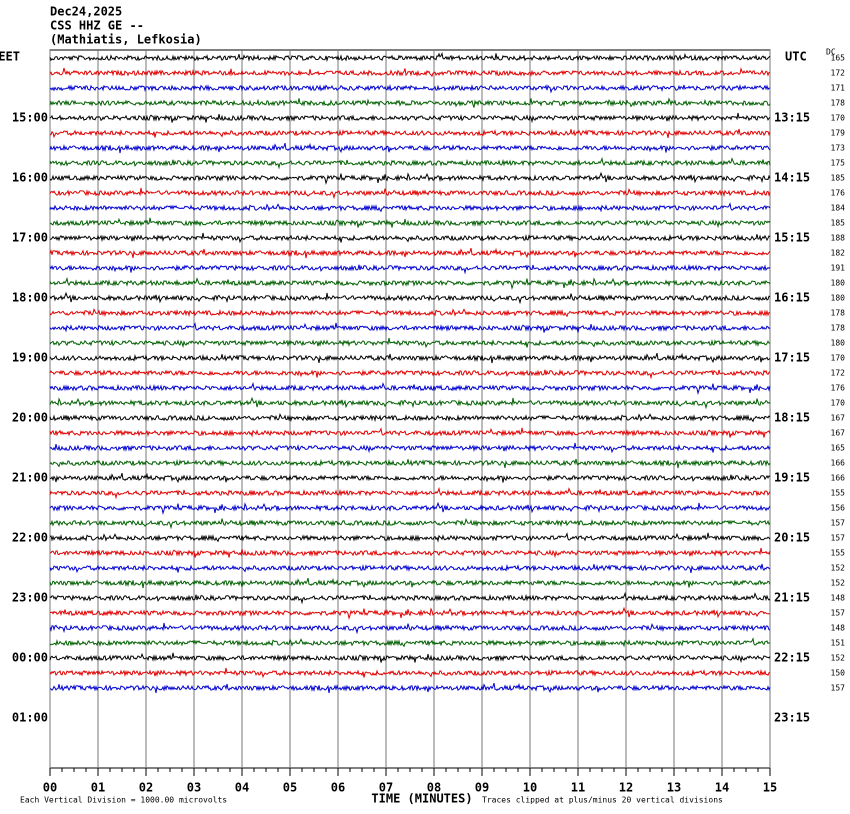 The width and height of the screenshot is (850, 814). What do you see at coordinates (838, 88) in the screenshot?
I see `dc-offset: 171` at bounding box center [838, 88].